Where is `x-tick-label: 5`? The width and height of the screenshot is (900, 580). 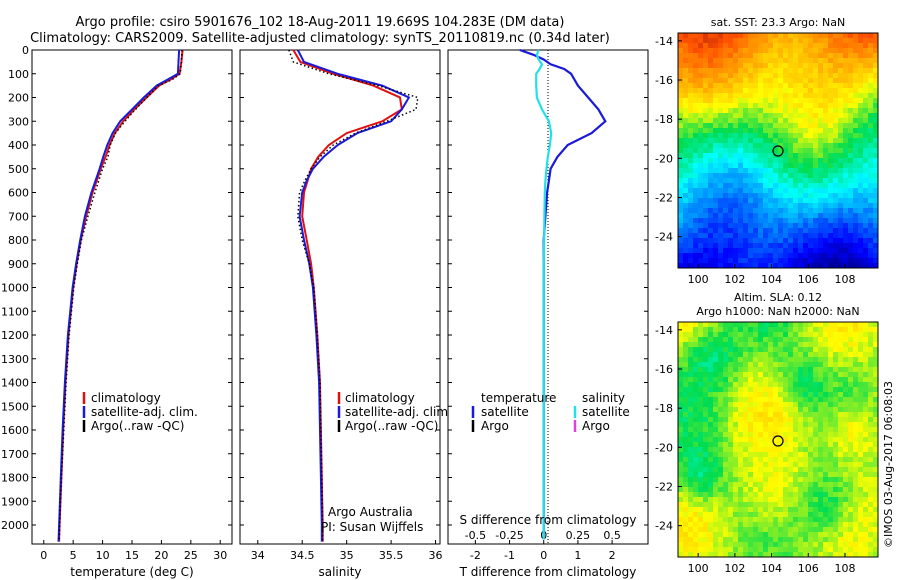 x-tick-label: 5 is located at coordinates (73, 555).